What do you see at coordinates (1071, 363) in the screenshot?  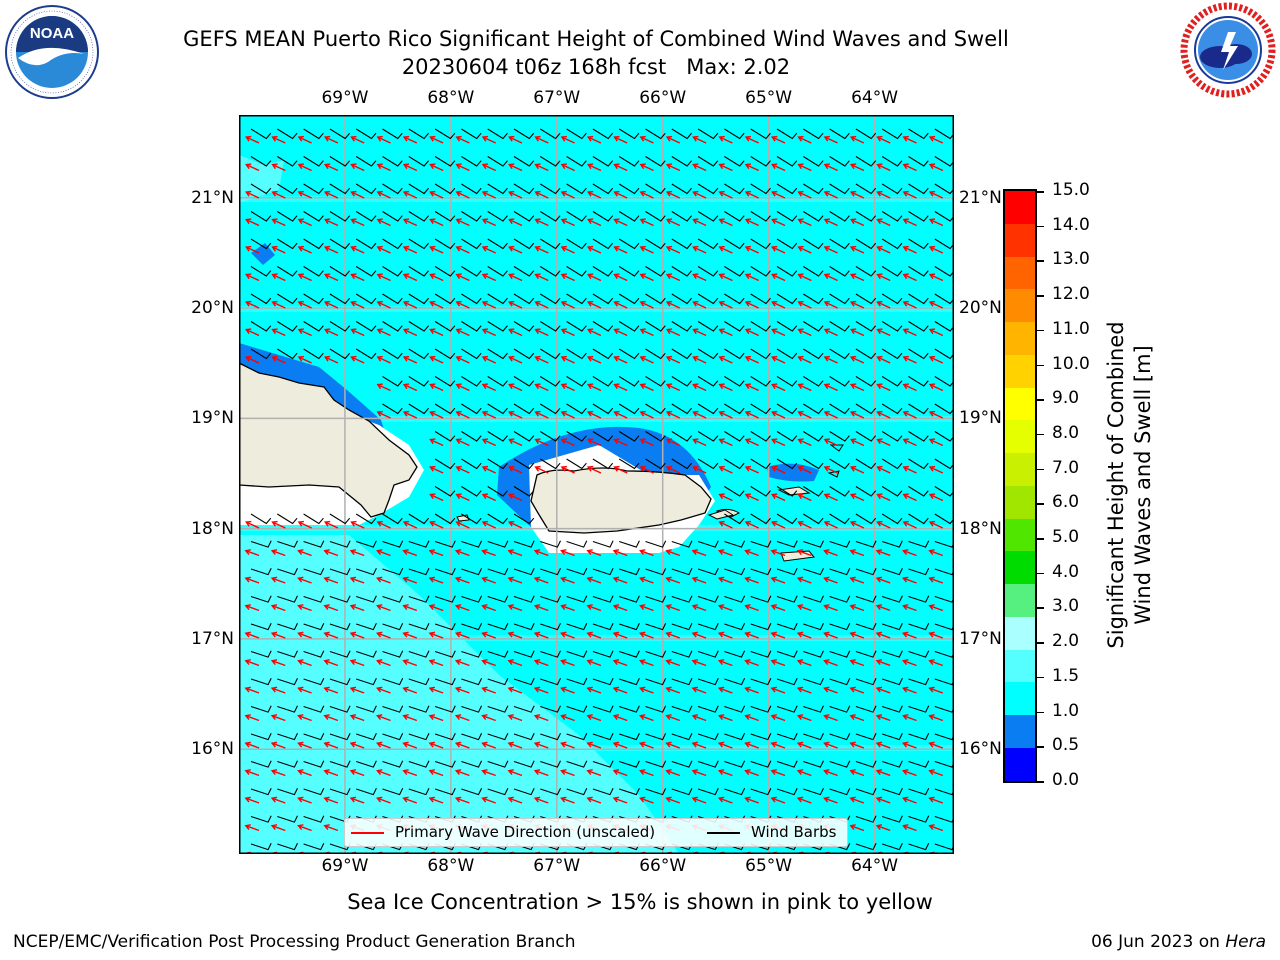 I see `colorbar-level-label: 10.0` at bounding box center [1071, 363].